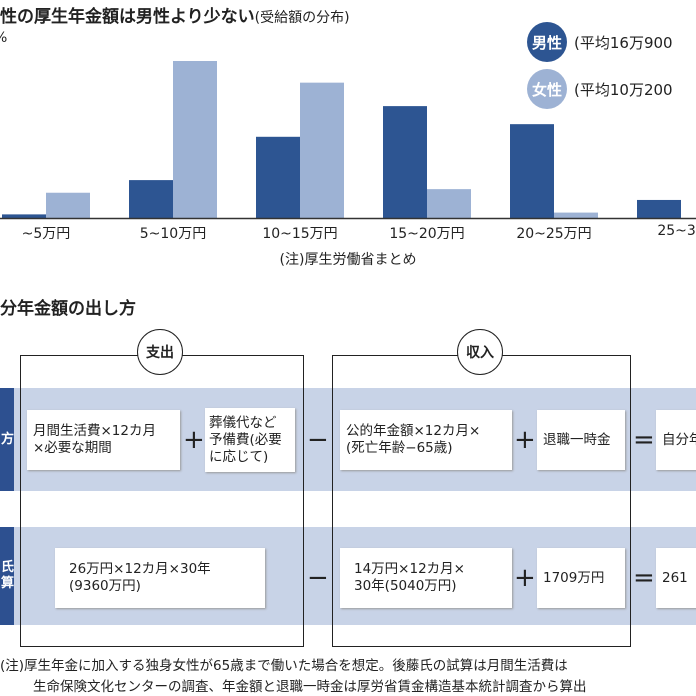 The height and width of the screenshot is (696, 696). I want to click on reserve-formula: 葬儀代など 予備費(必要 に応じて), so click(250, 440).